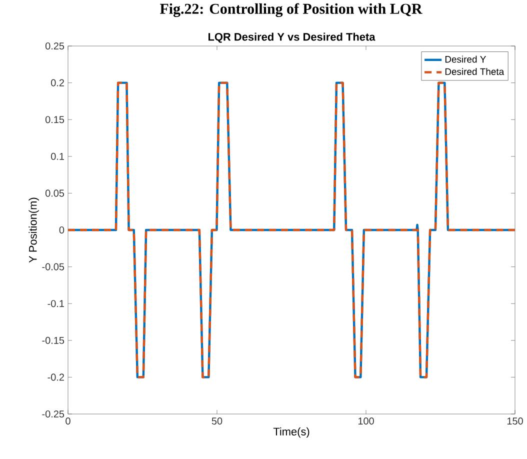 The height and width of the screenshot is (459, 527). Describe the element at coordinates (54, 120) in the screenshot. I see `y-tick-label: 0.15` at that location.